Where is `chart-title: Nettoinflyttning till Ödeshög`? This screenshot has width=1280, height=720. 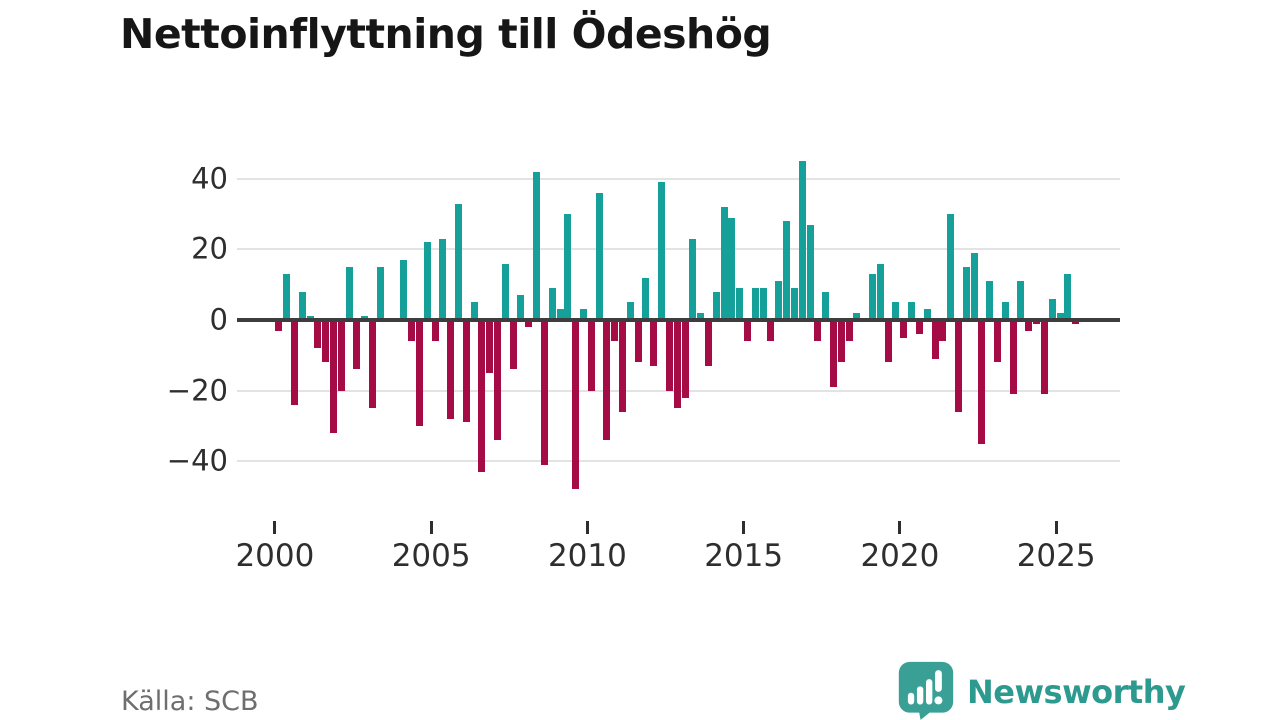 chart-title: Nettoinflyttning till Ödeshög is located at coordinates (446, 34).